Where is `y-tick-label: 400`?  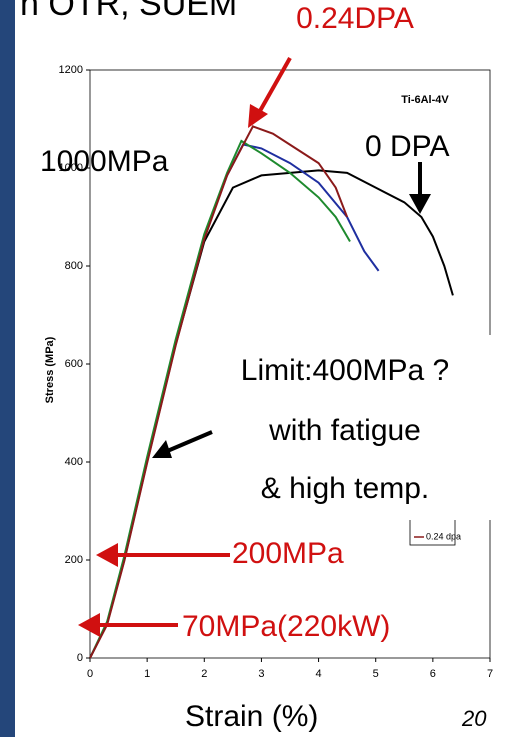
y-tick-label: 400 is located at coordinates (74, 462).